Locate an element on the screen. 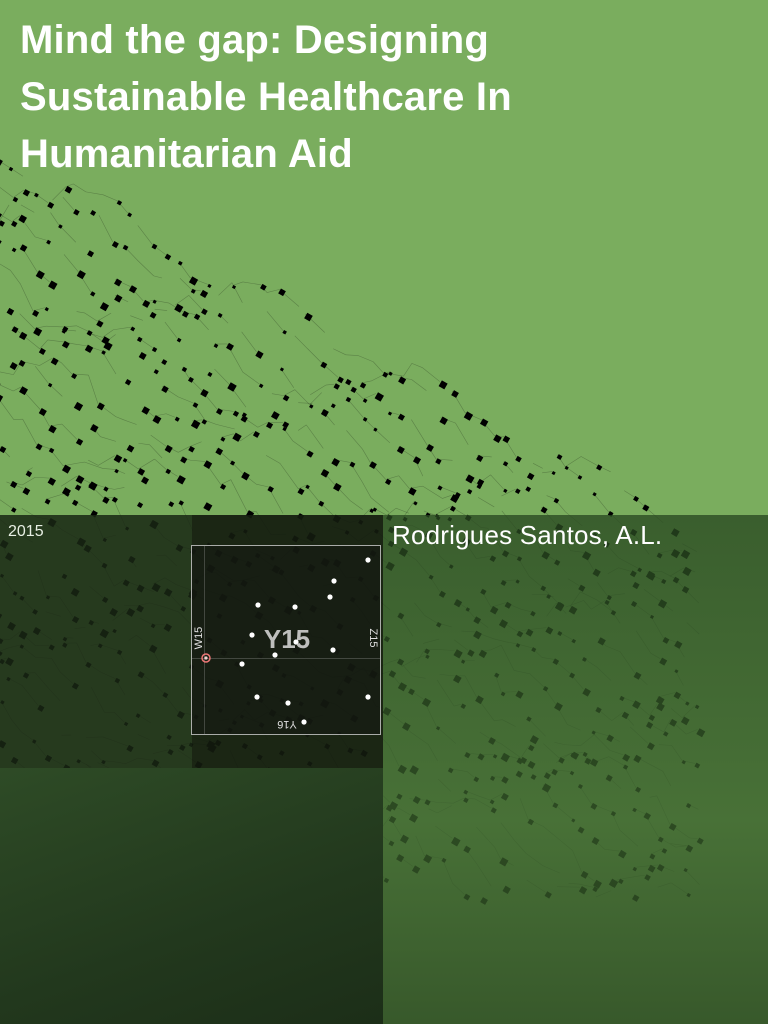  grid-map-card: Y15 W15 Z15 Y16 is located at coordinates (286, 640).